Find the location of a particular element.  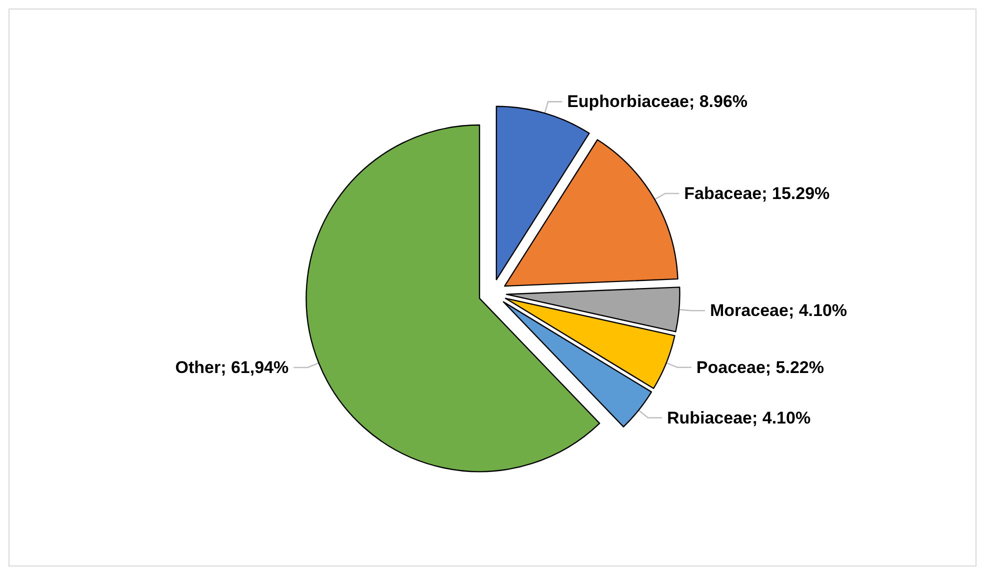

slice-label: Moraceae; 4.10% is located at coordinates (779, 310).